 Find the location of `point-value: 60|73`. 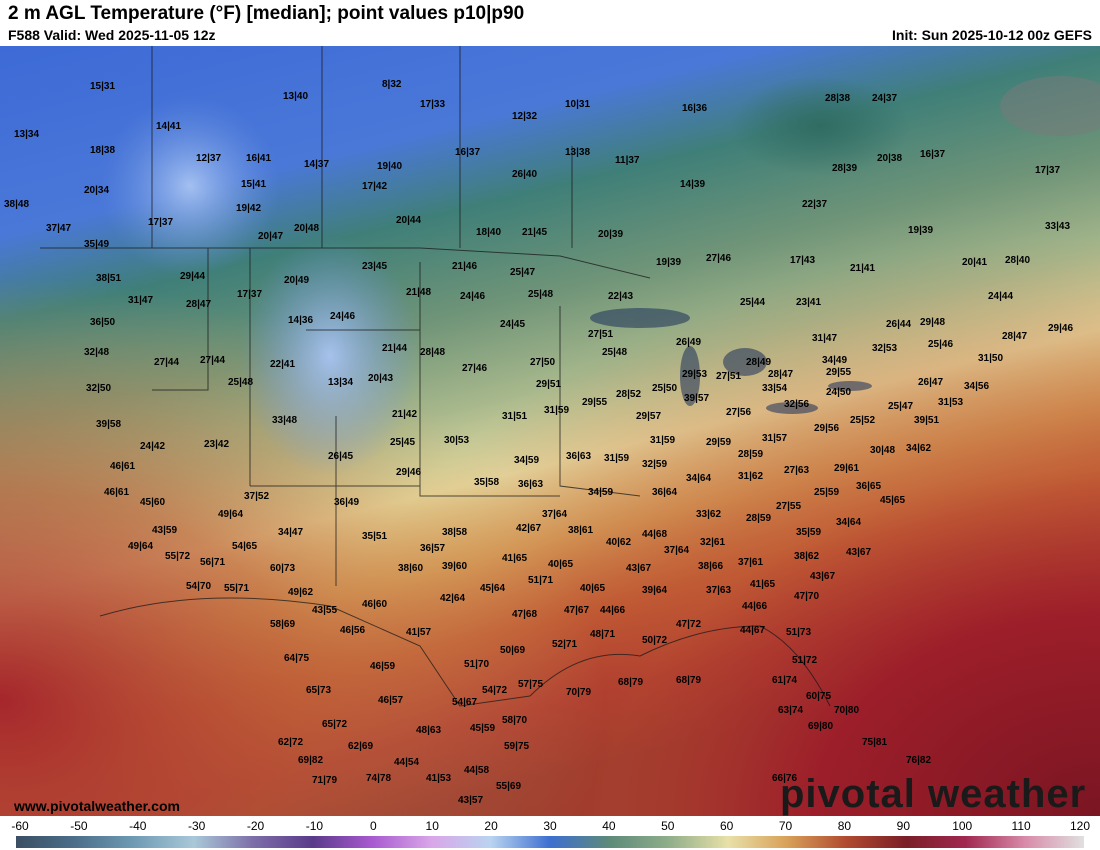

point-value: 60|73 is located at coordinates (283, 568).